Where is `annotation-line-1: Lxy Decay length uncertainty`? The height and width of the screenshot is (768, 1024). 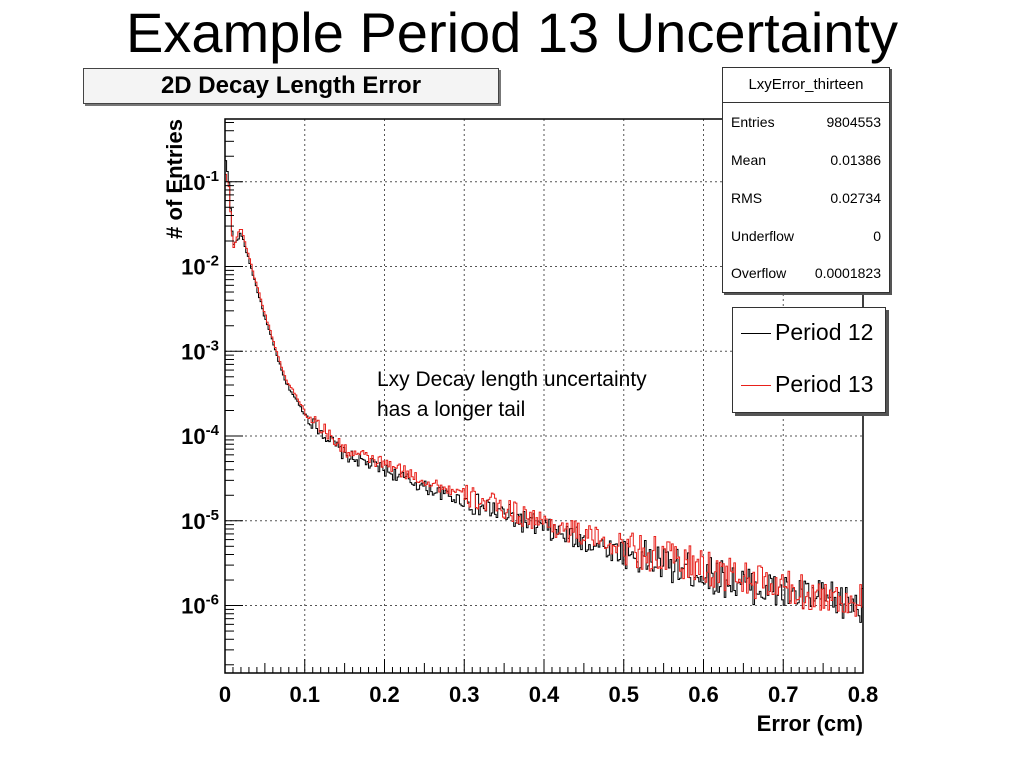
annotation-line-1: Lxy Decay length uncertainty is located at coordinates (512, 379).